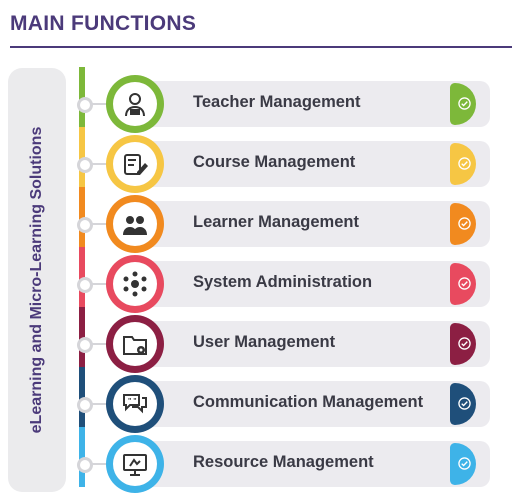 This screenshot has width=520, height=501. What do you see at coordinates (276, 222) in the screenshot?
I see `function-label: Learner Management` at bounding box center [276, 222].